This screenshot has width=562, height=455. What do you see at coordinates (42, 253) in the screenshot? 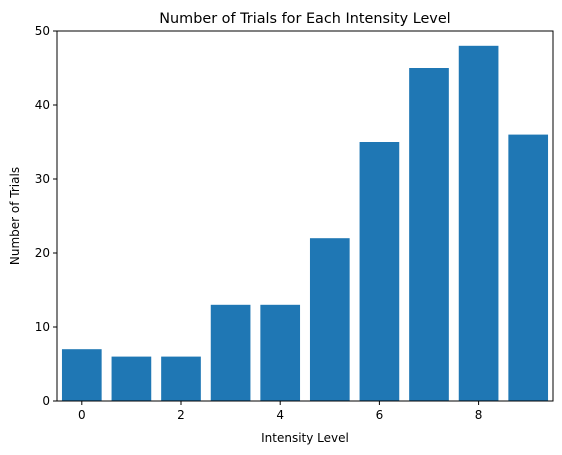
I see `y-tick-label: 20` at bounding box center [42, 253].